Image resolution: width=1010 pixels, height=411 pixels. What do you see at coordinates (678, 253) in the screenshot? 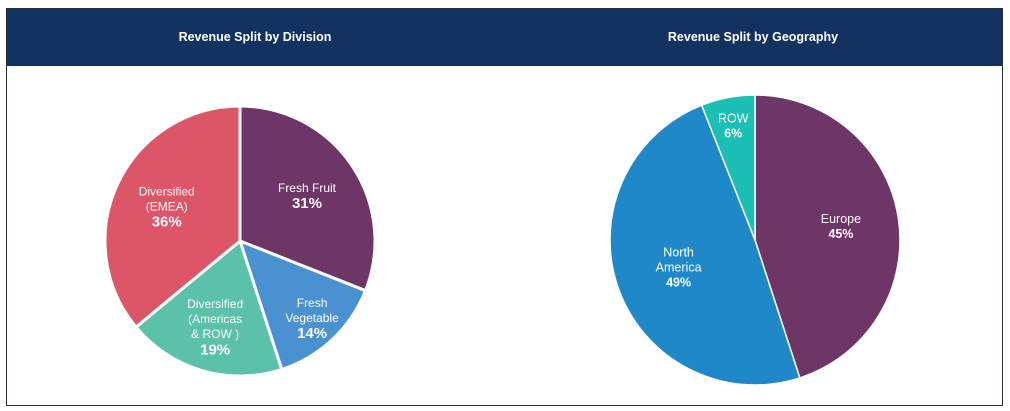
I see `slice-label: North` at bounding box center [678, 253].